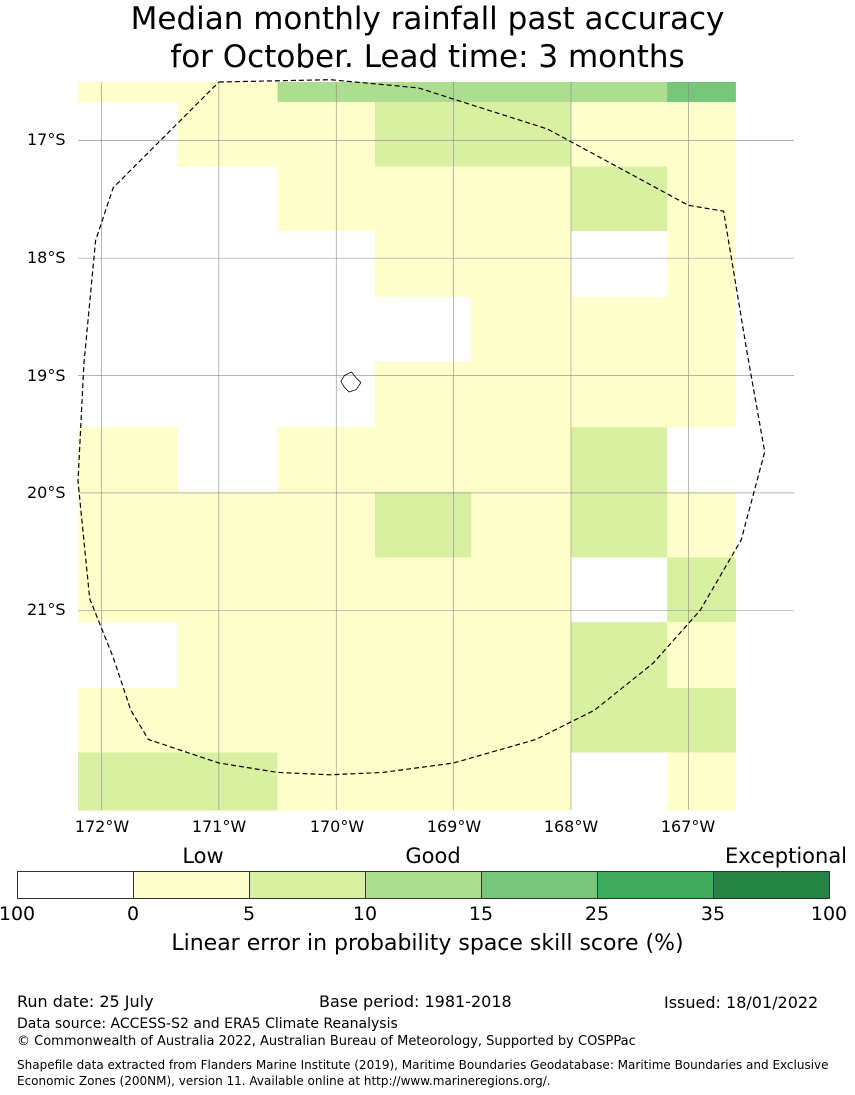  What do you see at coordinates (46, 257) in the screenshot?
I see `lat-label-18s: 18°S` at bounding box center [46, 257].